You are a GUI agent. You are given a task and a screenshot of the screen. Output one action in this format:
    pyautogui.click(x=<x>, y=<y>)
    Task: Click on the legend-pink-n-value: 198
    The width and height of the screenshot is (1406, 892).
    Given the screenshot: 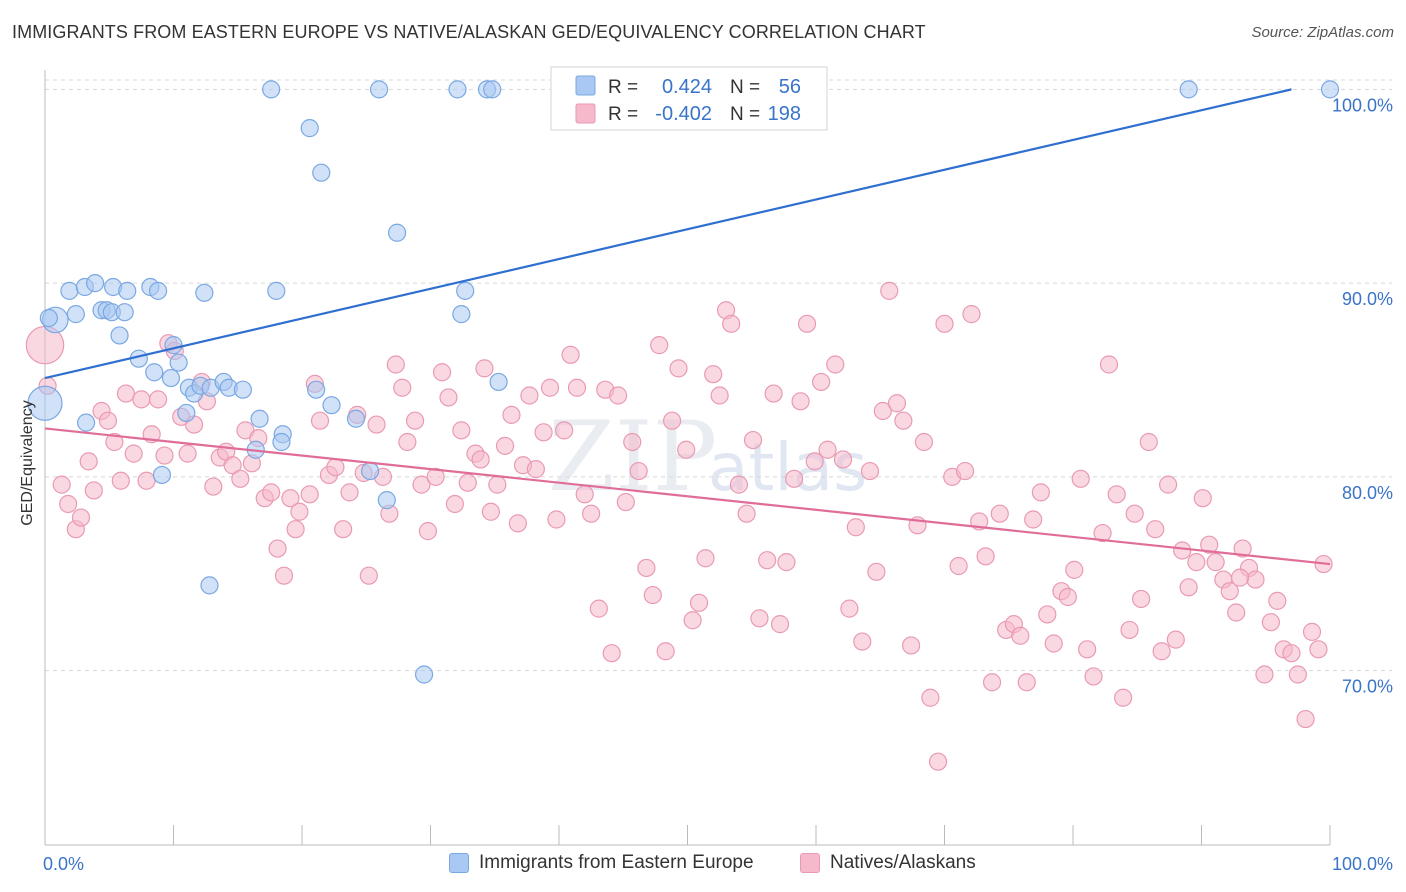 What is the action you would take?
    pyautogui.click(x=784, y=114)
    